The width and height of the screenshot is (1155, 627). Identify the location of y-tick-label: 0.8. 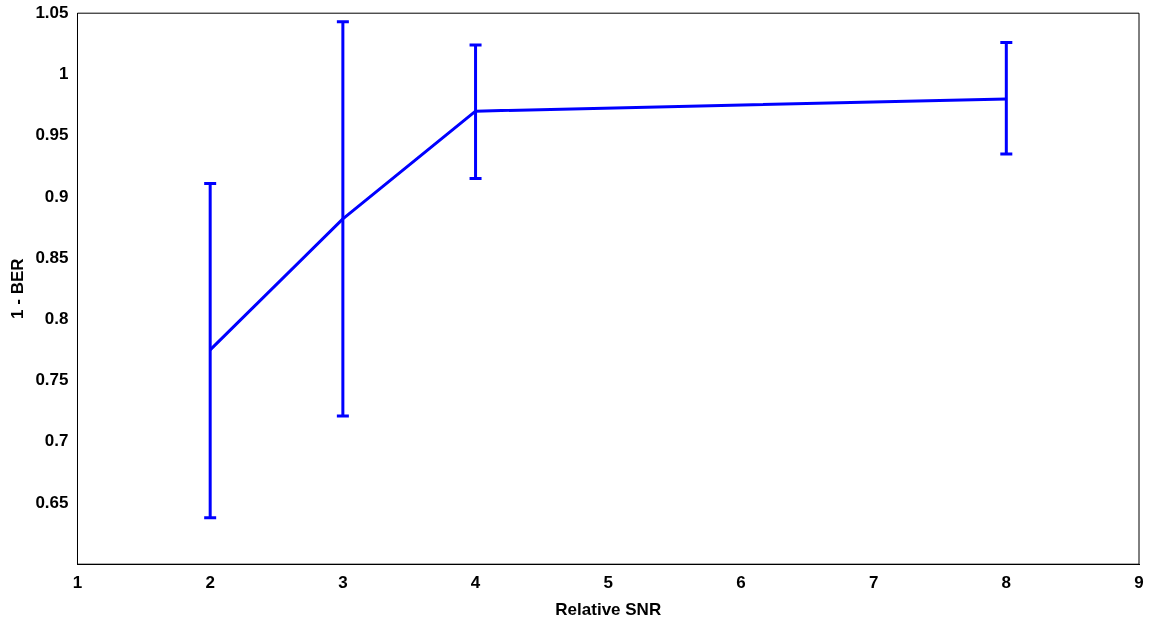
(56, 318).